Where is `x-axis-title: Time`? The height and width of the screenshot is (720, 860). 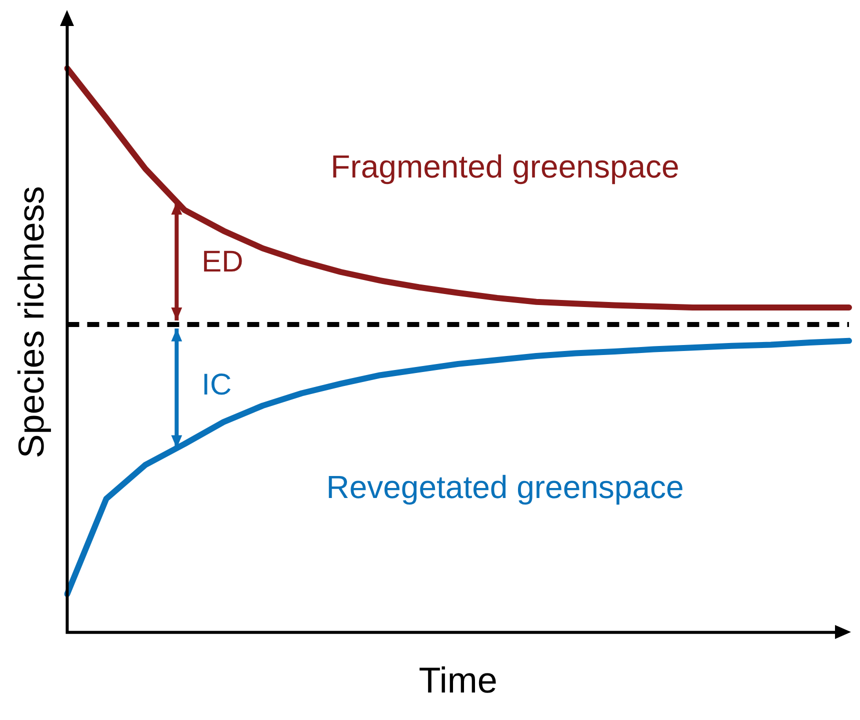 x-axis-title: Time is located at coordinates (458, 679).